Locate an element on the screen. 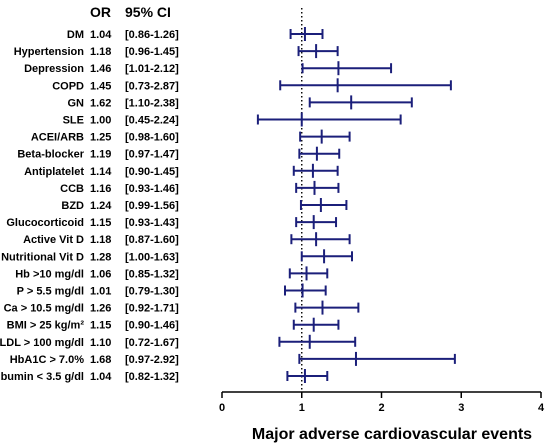 The width and height of the screenshot is (550, 445). row-label: SLE is located at coordinates (73, 121).